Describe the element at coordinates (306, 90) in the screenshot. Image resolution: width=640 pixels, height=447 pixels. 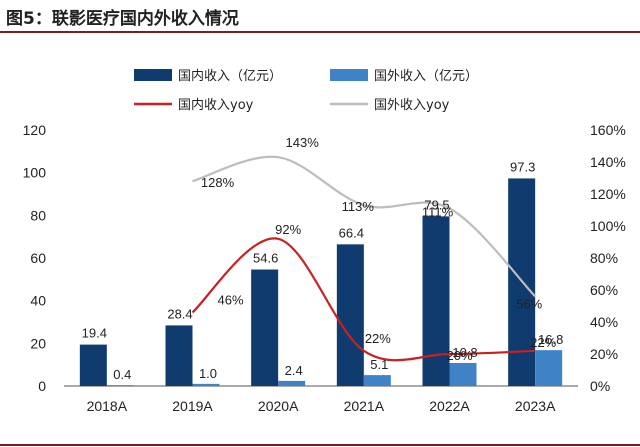
I see `chart-legend: 国内收入（亿元） 国外收入（亿元） 国内收入yoy 国外收入yoy` at that location.